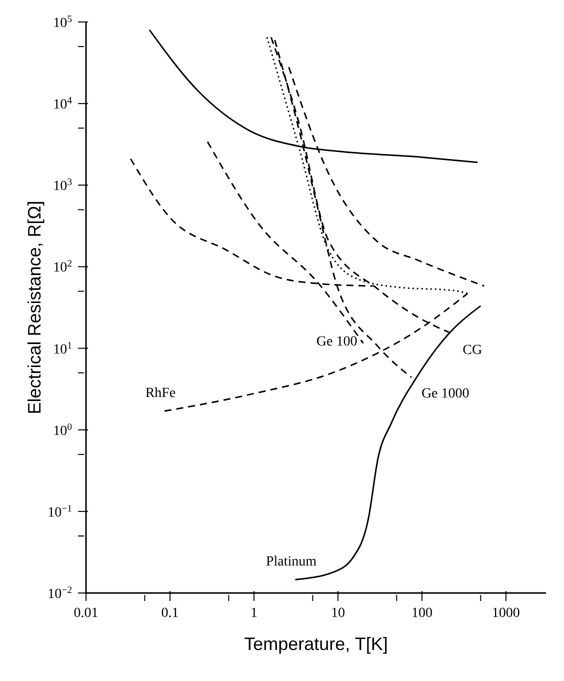  I want to click on y-tick-label: 10$^{1}$, so click(62, 349).